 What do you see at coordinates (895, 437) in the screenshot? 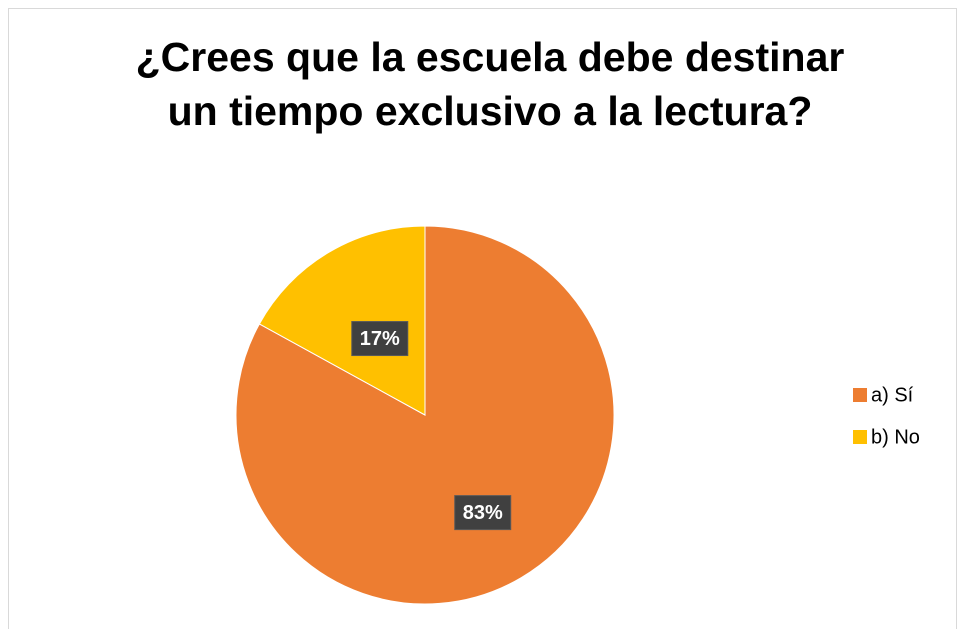
I see `legend-label: b) No` at bounding box center [895, 437].